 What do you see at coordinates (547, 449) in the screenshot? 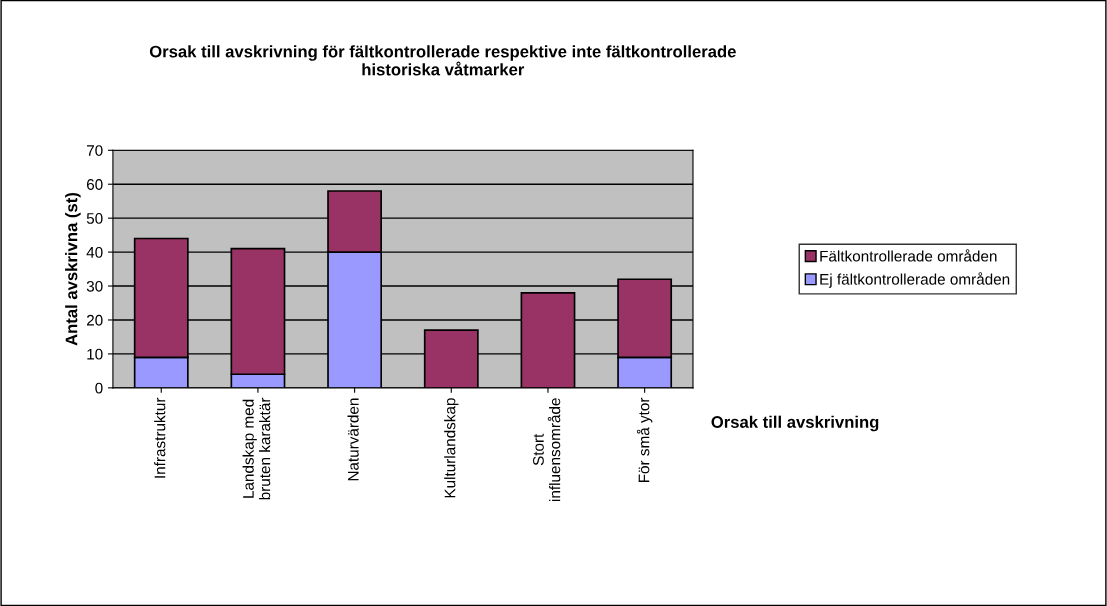
I see `x-tick-label: Stort influensområde` at bounding box center [547, 449].